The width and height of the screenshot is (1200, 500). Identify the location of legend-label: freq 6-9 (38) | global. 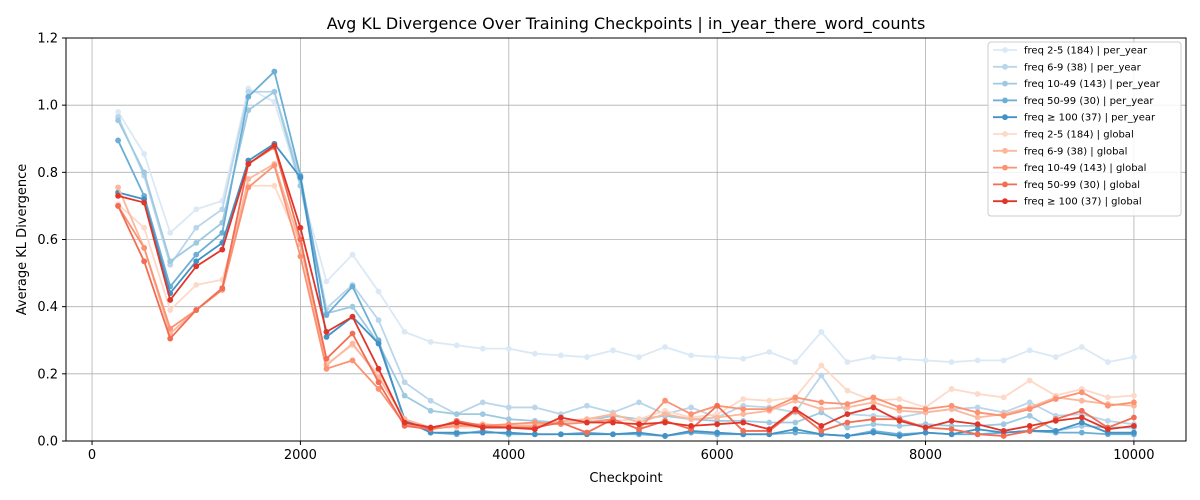
(1075, 151).